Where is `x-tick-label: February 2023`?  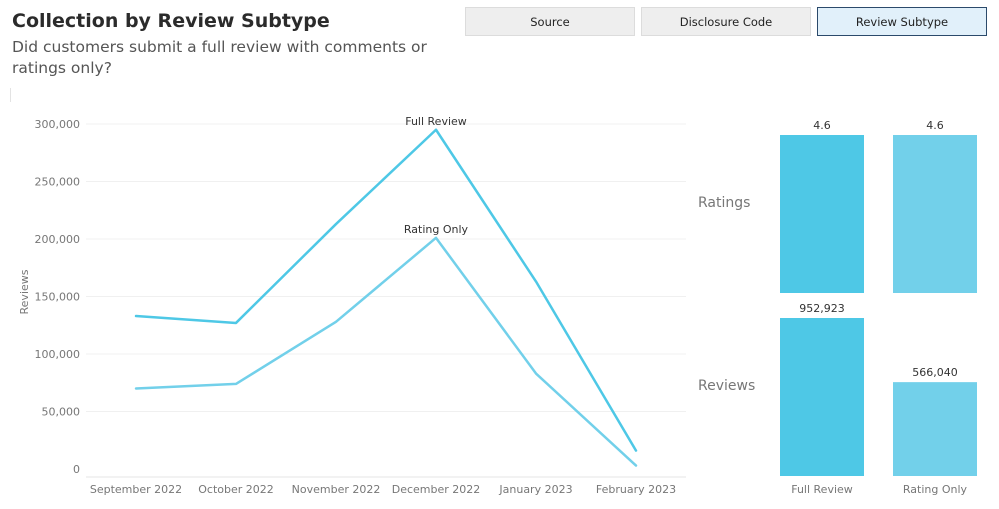 x-tick-label: February 2023 is located at coordinates (636, 489).